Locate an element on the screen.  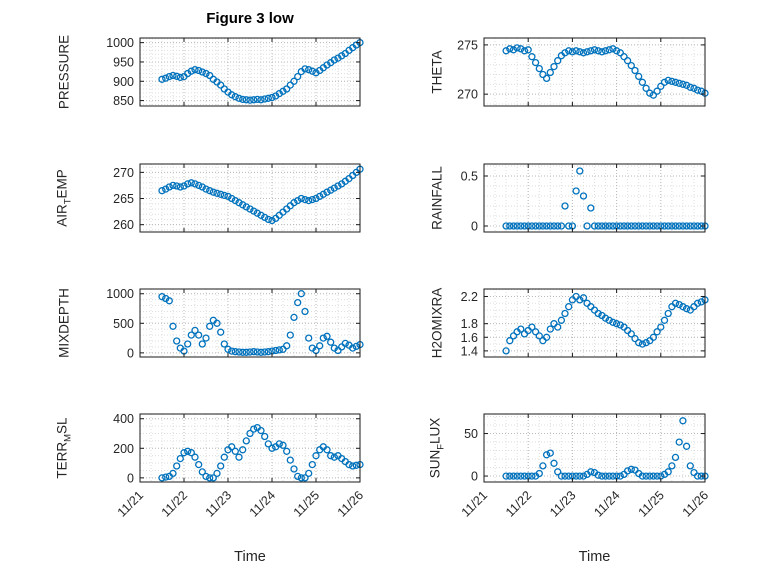
svg-text: 1.8 is located at coordinates (469, 324).